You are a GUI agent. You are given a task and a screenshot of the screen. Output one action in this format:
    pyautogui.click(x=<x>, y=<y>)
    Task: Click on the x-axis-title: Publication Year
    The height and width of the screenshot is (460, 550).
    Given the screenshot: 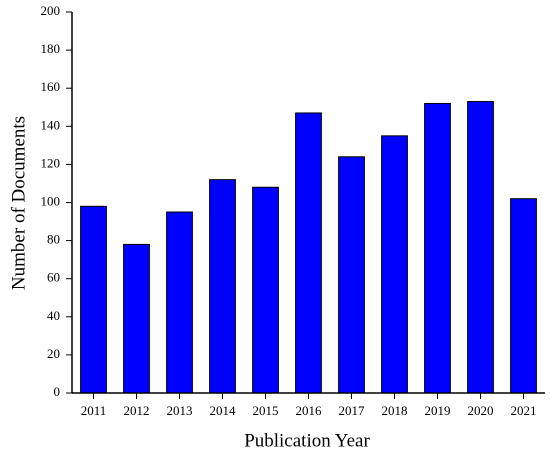 What is the action you would take?
    pyautogui.click(x=307, y=440)
    